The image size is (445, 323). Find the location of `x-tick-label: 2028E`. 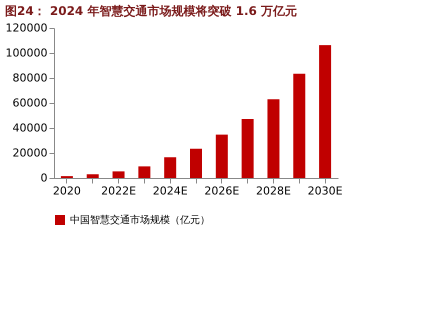

x-tick-label: 2028E is located at coordinates (273, 191).